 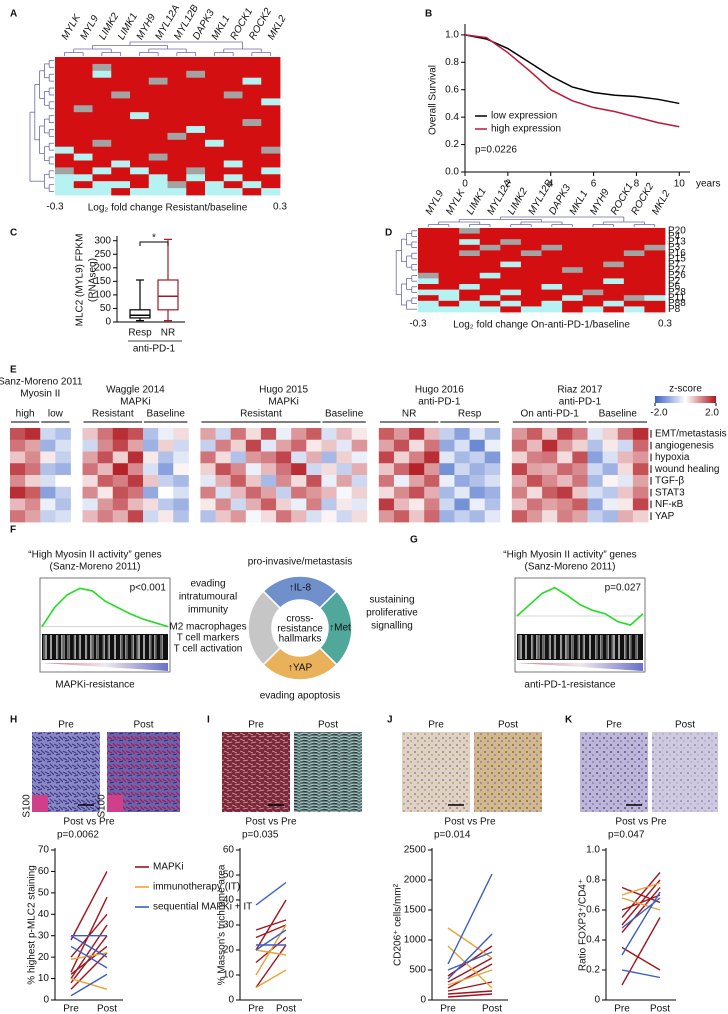 What do you see at coordinates (283, 402) in the screenshot?
I see `study-subtitle: MAPKi` at bounding box center [283, 402].